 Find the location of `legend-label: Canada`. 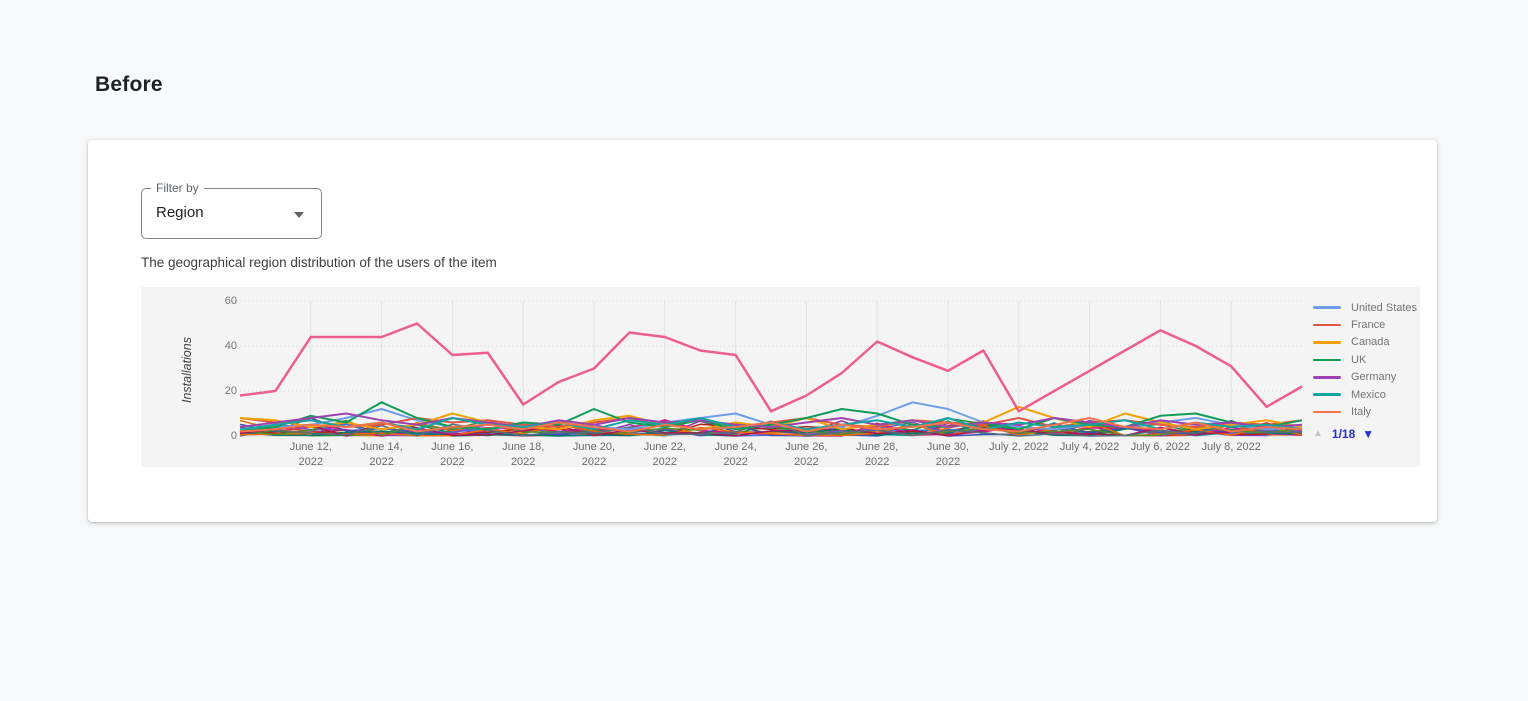

legend-label: Canada is located at coordinates (1370, 342).